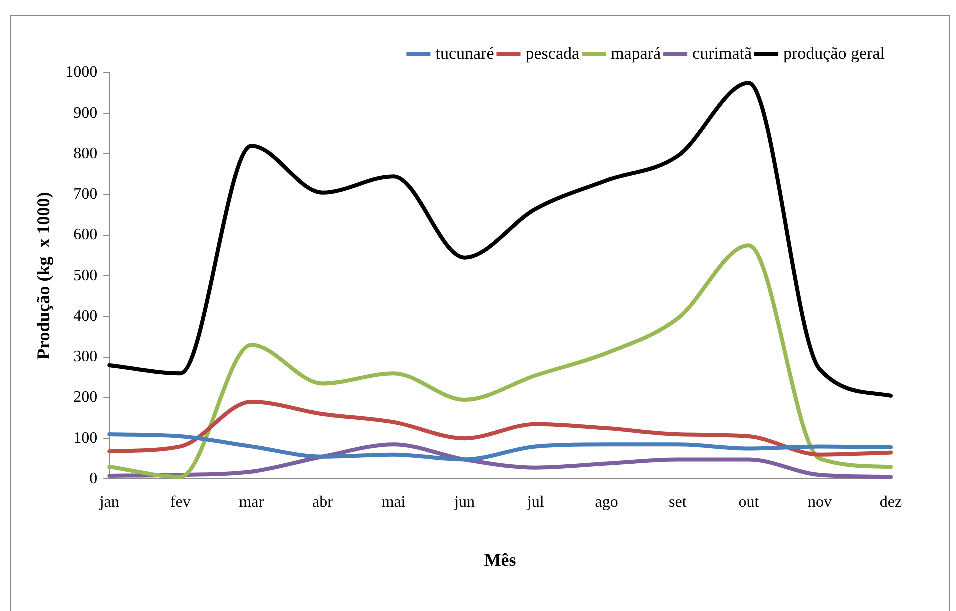 The width and height of the screenshot is (956, 611). What do you see at coordinates (465, 503) in the screenshot?
I see `x-tick-label: jun` at bounding box center [465, 503].